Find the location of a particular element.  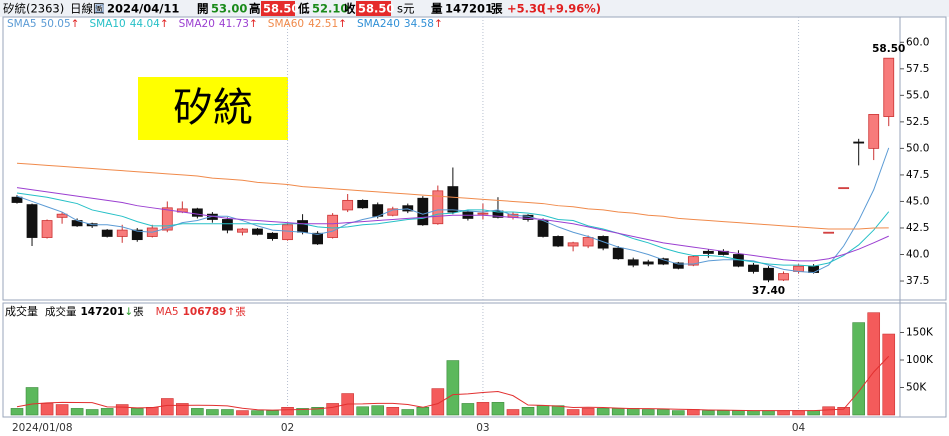

y-tick-label: 55.0 is located at coordinates (917, 95).